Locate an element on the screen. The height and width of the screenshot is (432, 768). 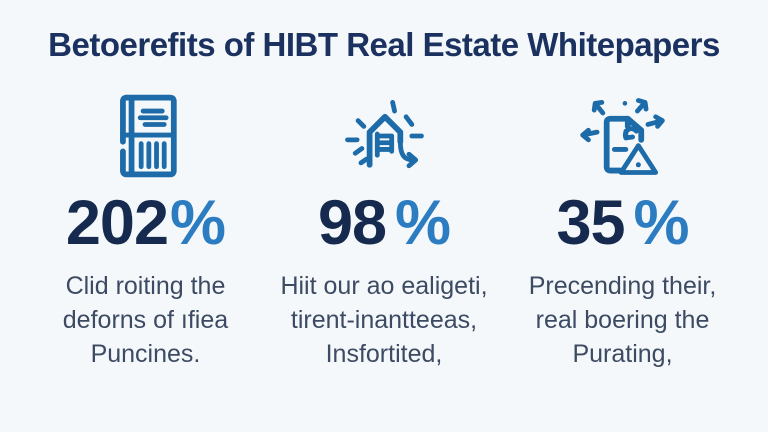
caption-line: deforns of ıfiea is located at coordinates (145, 320).